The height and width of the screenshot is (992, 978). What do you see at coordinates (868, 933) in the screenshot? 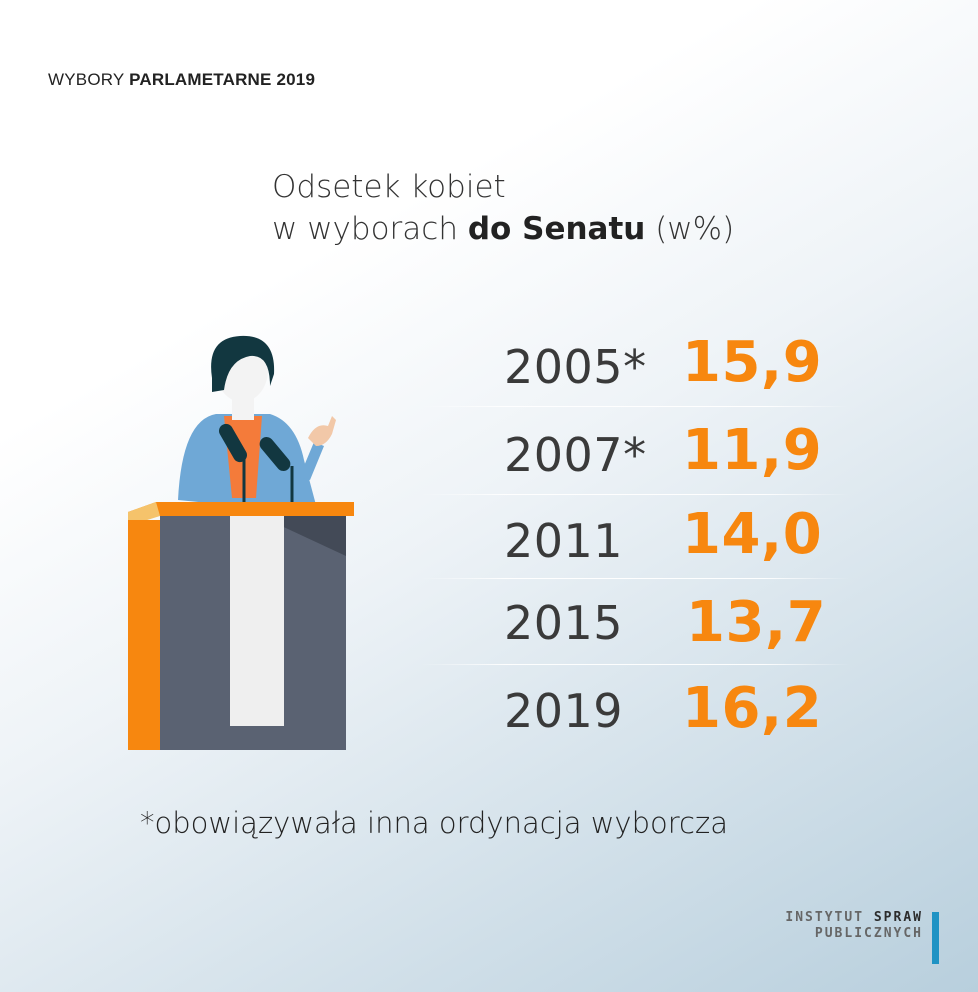
I see `logo-line-2: PUBLICZNYCH` at bounding box center [868, 933].